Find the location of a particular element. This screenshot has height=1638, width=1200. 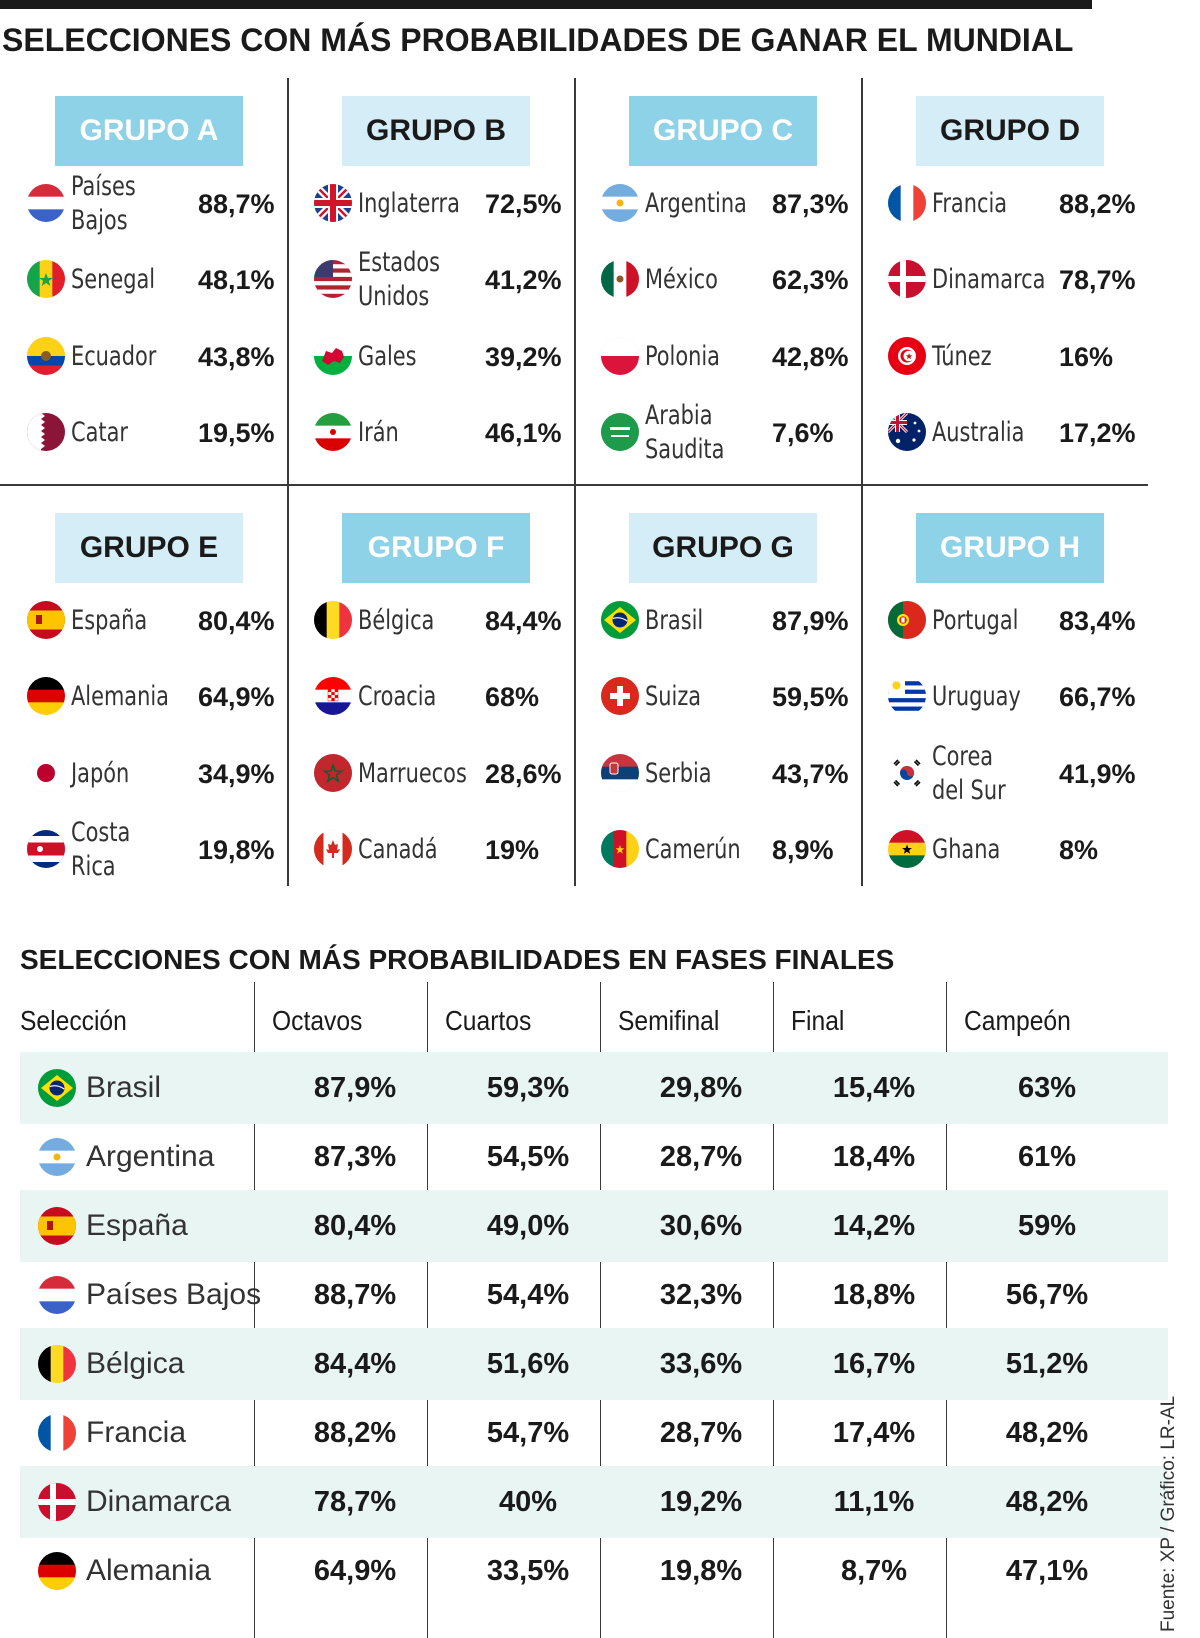

senegal-flag-icon is located at coordinates (46, 279).